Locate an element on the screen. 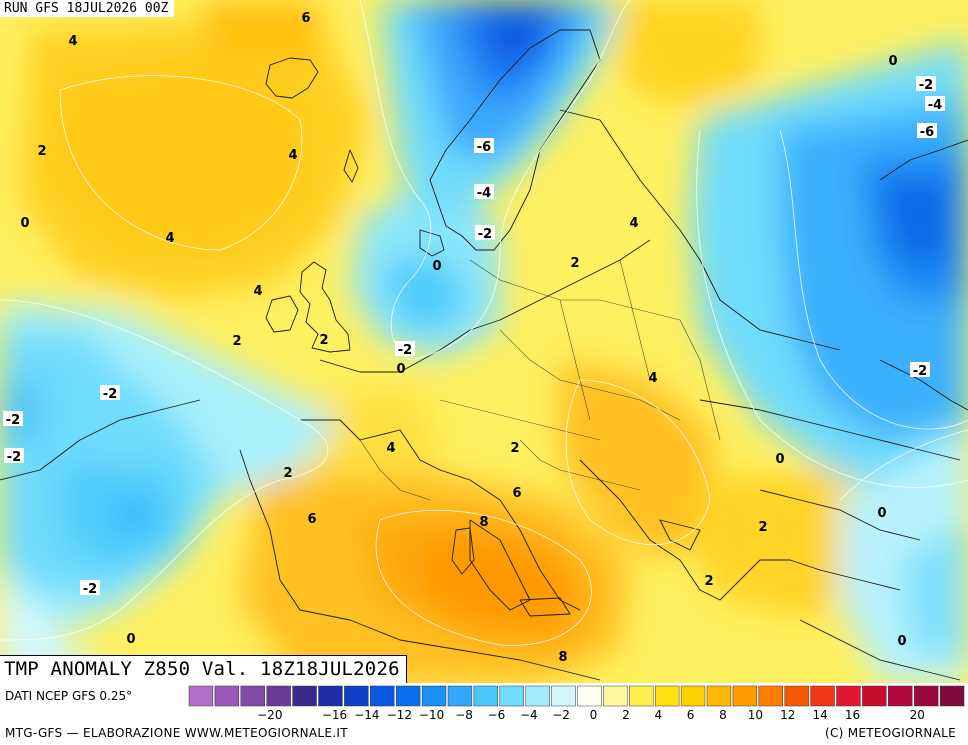  contour-label: 8 is located at coordinates (562, 657).